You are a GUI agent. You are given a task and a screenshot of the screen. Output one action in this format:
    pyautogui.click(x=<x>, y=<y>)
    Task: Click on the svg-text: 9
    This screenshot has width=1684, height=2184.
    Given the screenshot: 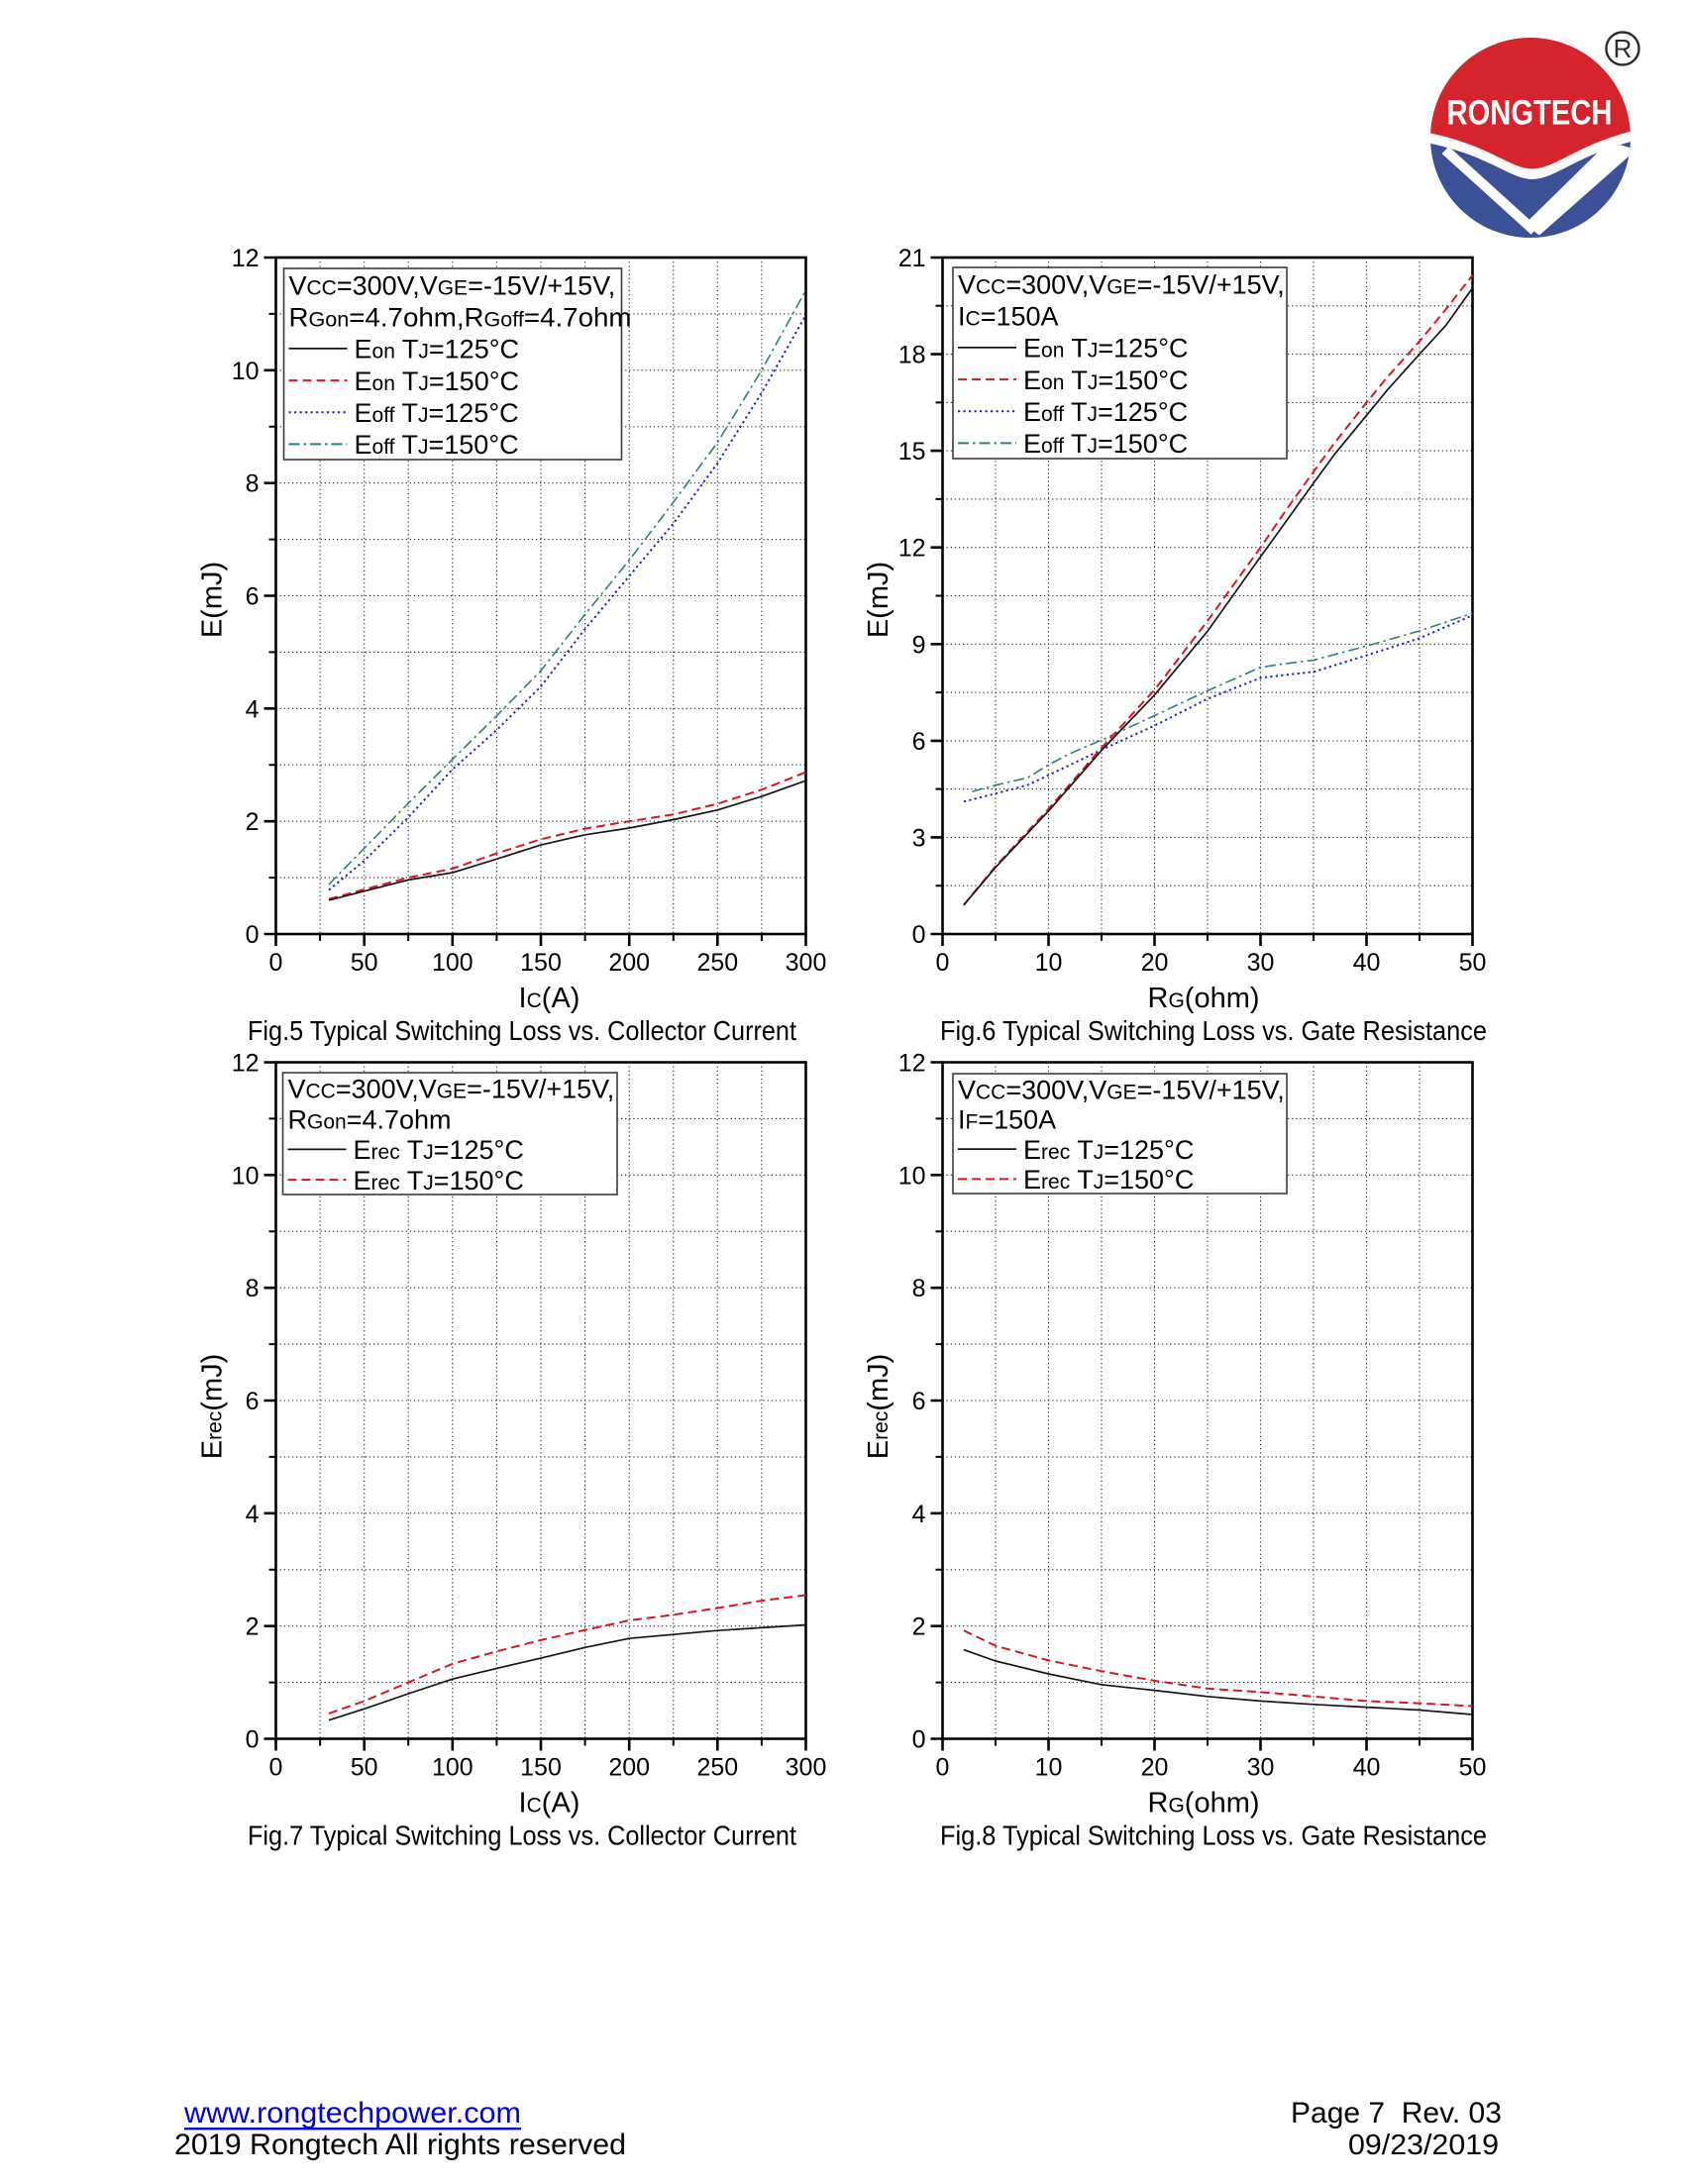 What is the action you would take?
    pyautogui.click(x=919, y=645)
    